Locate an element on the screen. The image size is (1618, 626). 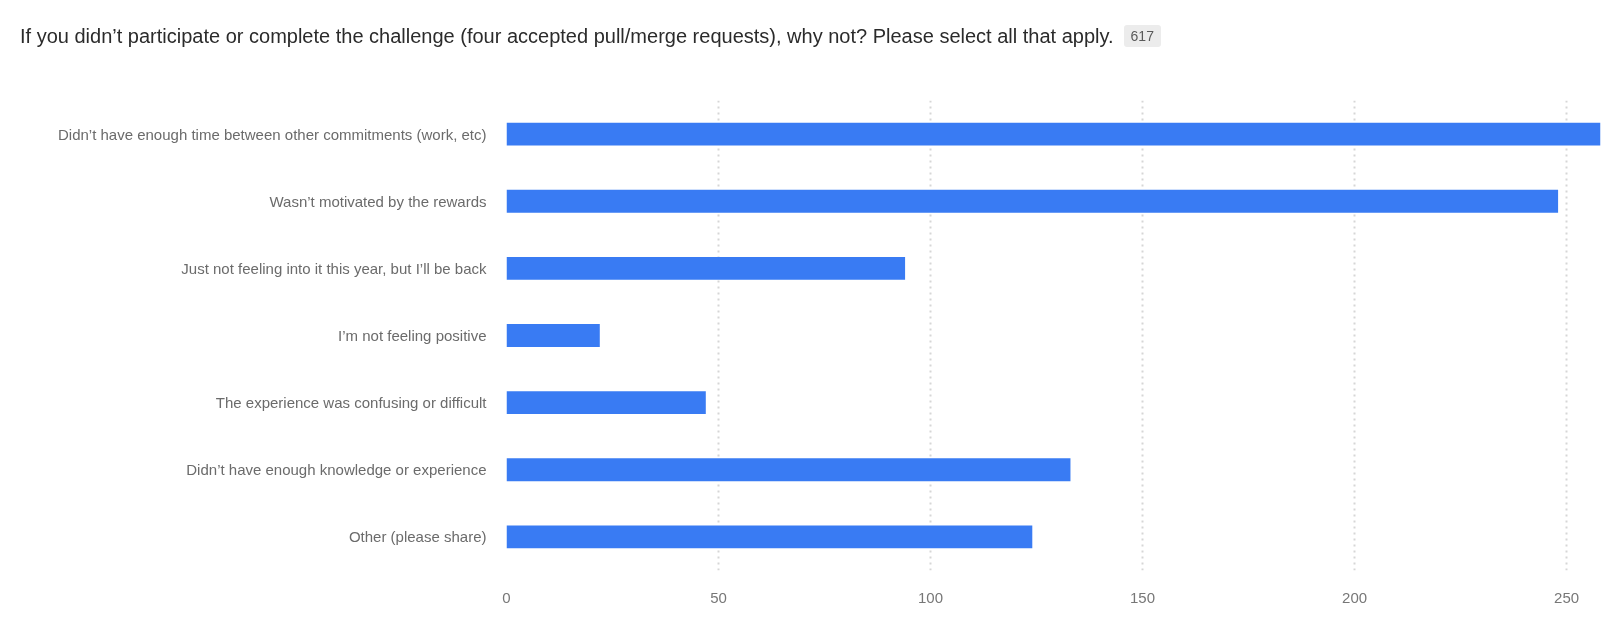
chart-title: If you didn’t participate or complete the challenge (four accepted pull/merge requests), why not? Please select all that apply. is located at coordinates (567, 36).